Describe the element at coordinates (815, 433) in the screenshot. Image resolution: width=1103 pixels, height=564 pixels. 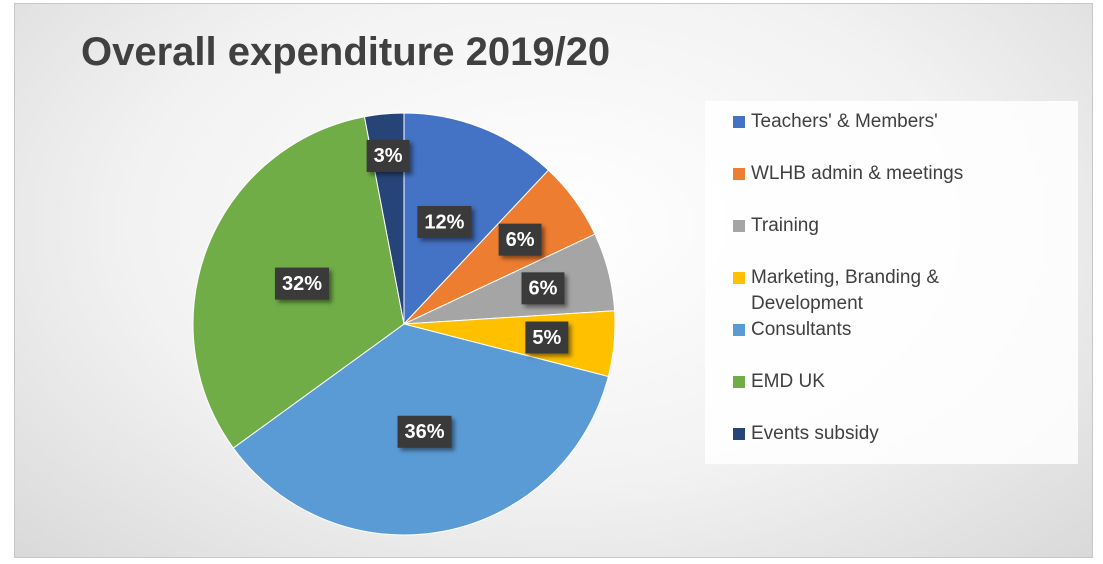
I see `legend-label: Events subsidy` at that location.